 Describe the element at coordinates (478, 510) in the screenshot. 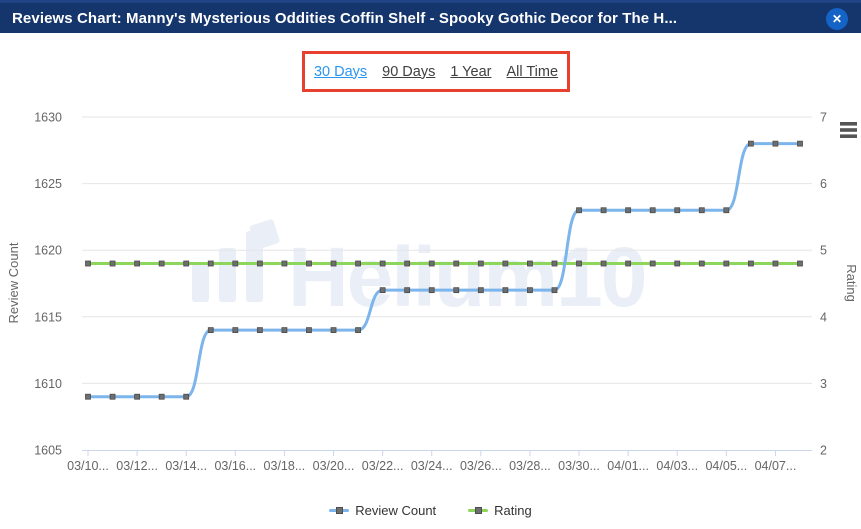

I see `rating-legend-marker-icon` at that location.